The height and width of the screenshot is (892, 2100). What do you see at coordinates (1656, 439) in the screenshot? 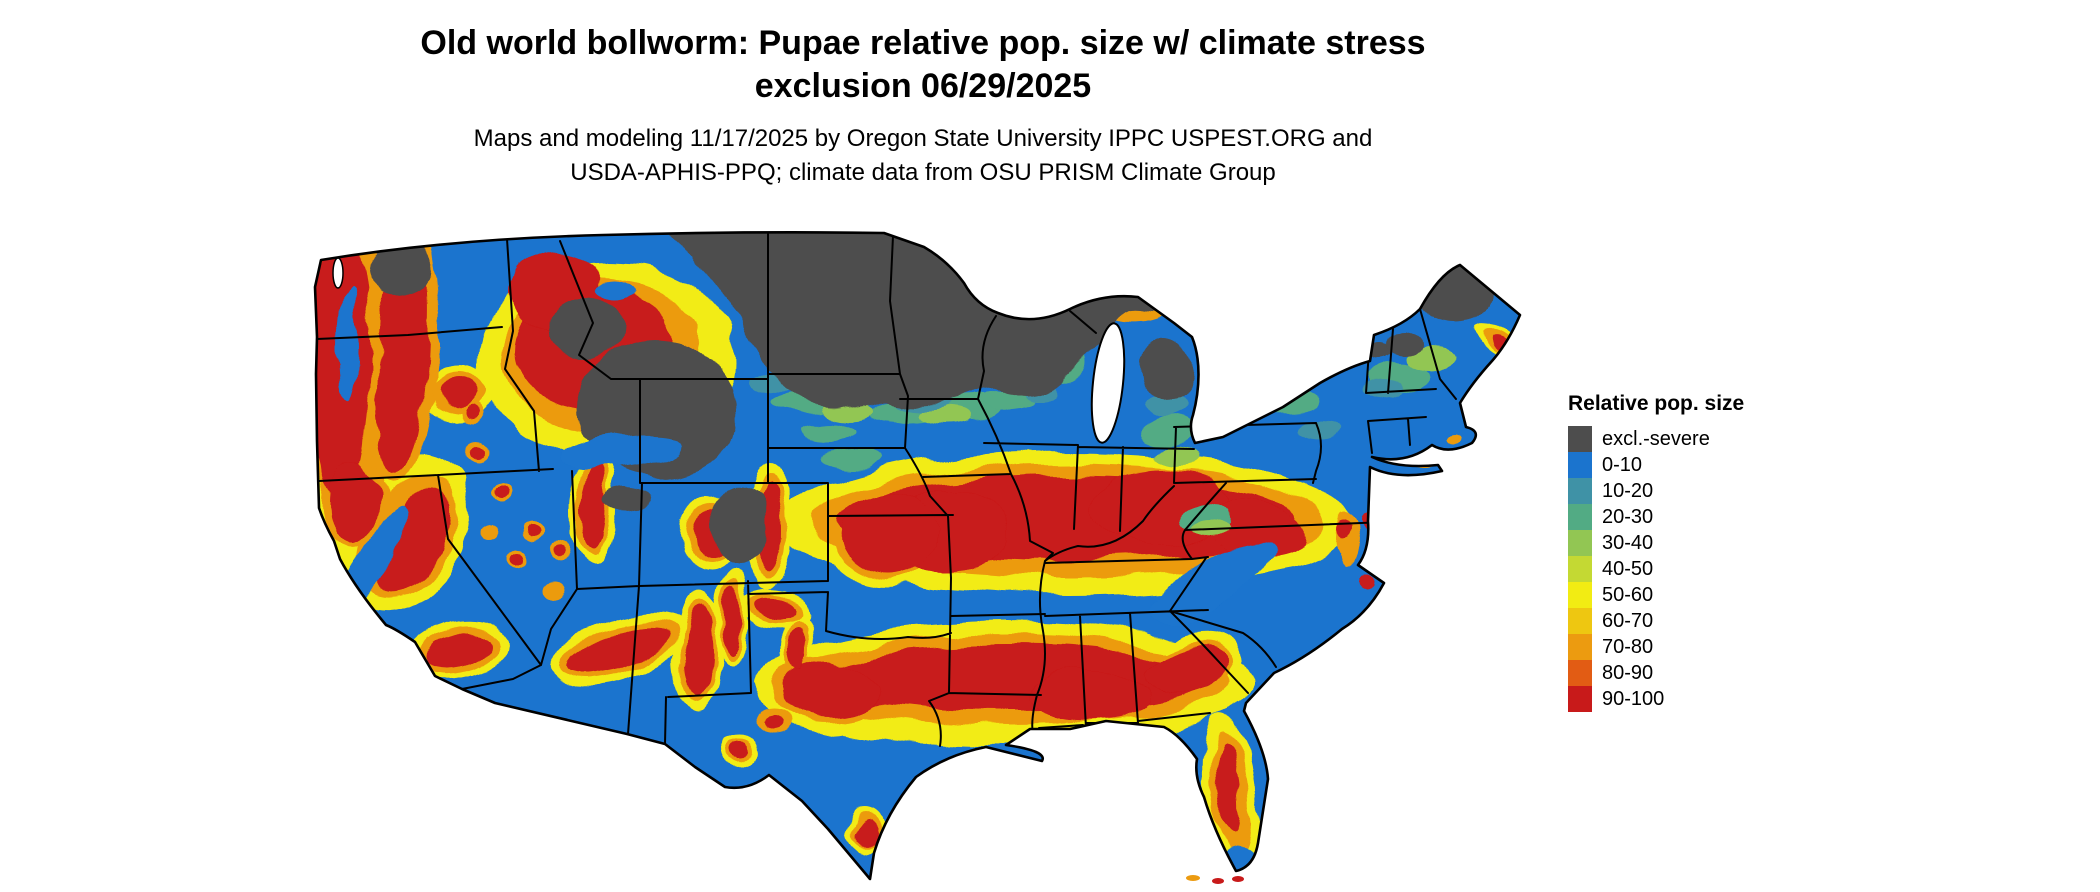
I see `legend-label: excl.-severe` at bounding box center [1656, 439].